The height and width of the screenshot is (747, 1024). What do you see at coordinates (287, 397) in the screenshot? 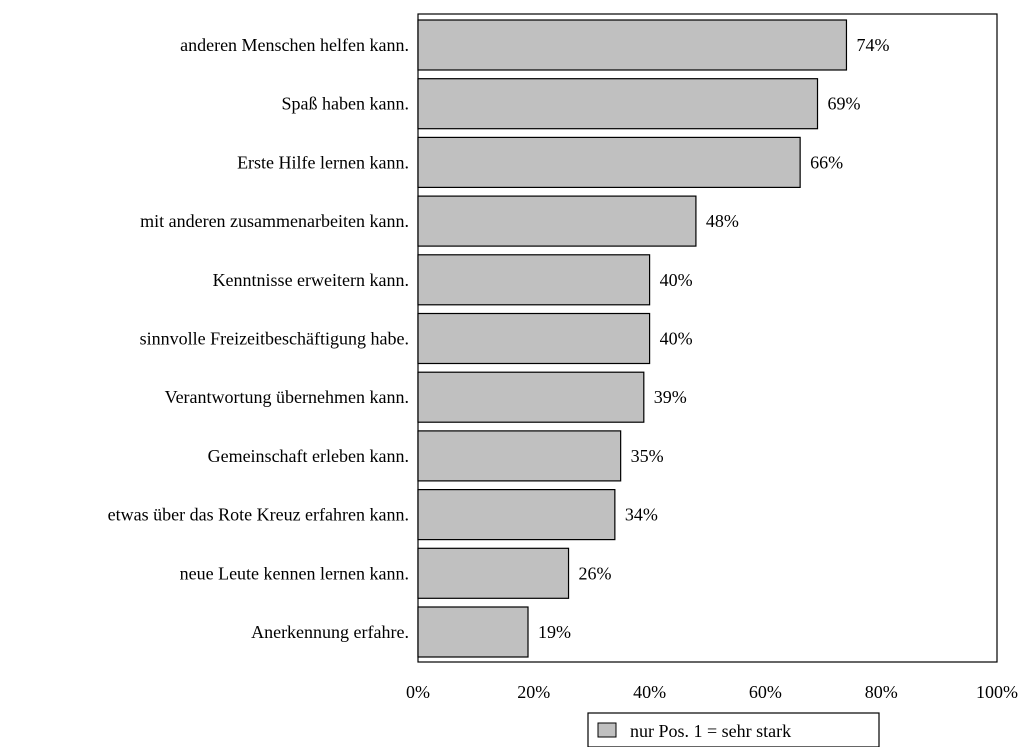
I see `category-label: Verantwortung übernehmen kann.` at bounding box center [287, 397].